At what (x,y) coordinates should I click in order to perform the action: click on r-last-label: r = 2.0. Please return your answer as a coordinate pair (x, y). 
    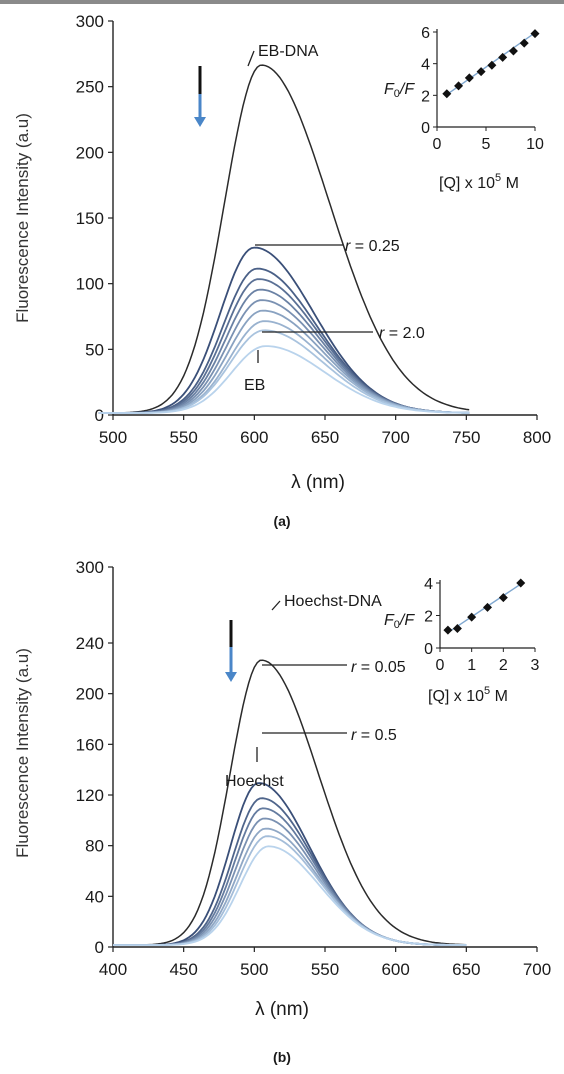
    Looking at the image, I should click on (402, 333).